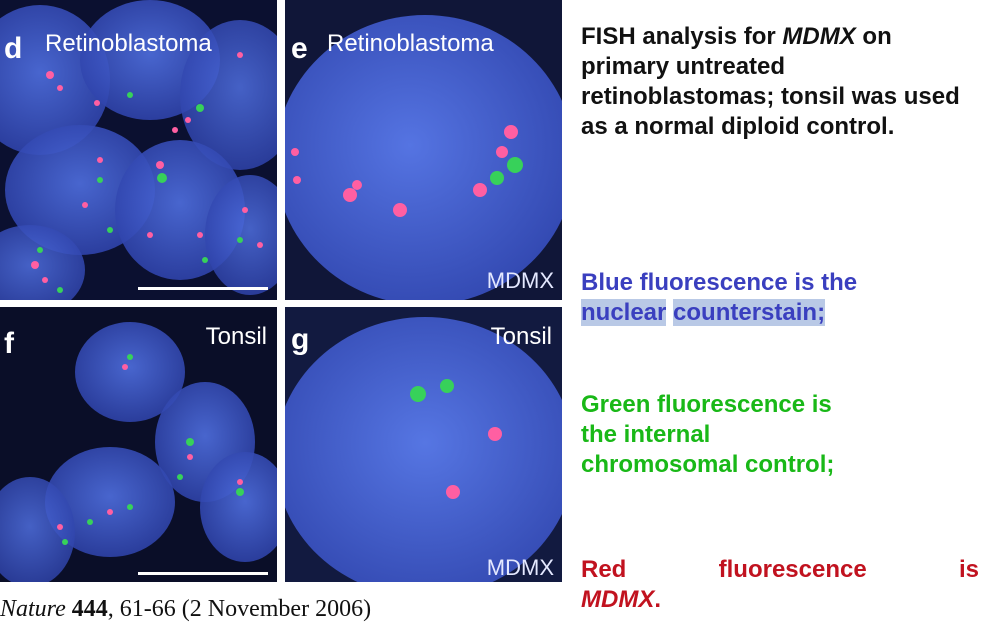 This screenshot has height=630, width=993. I want to click on panel-d-micrograph, so click(138, 150).